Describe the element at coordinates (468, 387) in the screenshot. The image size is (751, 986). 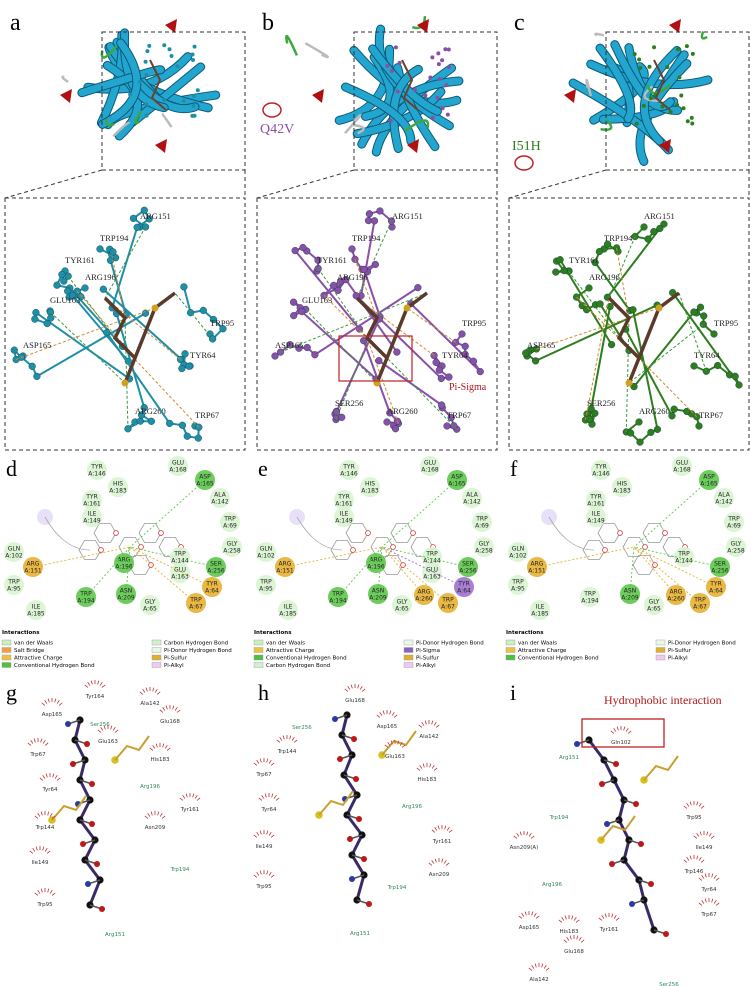
I see `annotation: Pi-Sigma` at that location.